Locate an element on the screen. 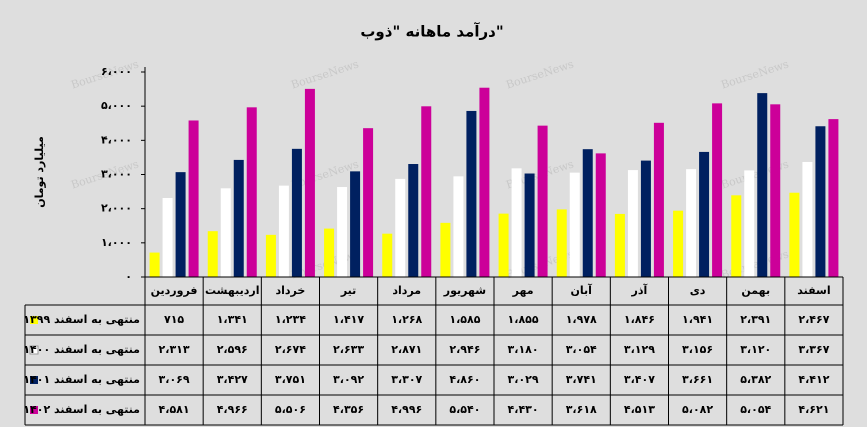 The image size is (867, 427). table-value: ۳،۱۸۰ is located at coordinates (523, 349).